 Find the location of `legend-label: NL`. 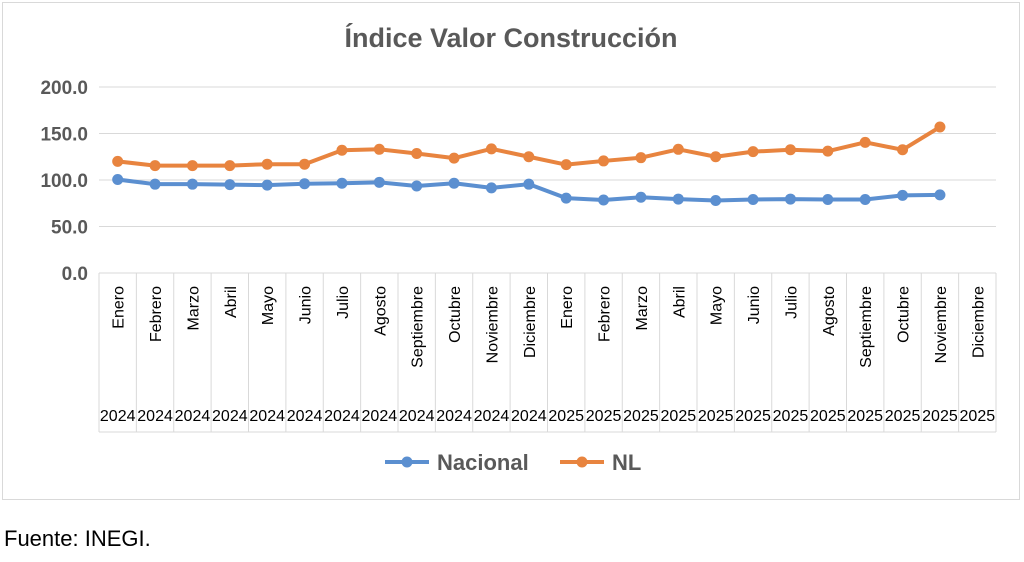

legend-label: NL is located at coordinates (626, 462).